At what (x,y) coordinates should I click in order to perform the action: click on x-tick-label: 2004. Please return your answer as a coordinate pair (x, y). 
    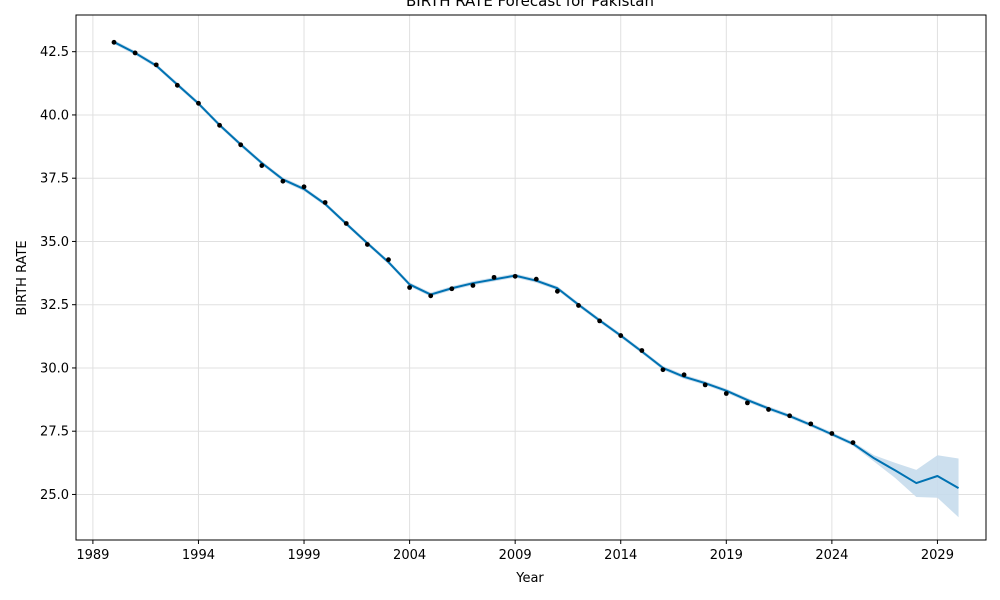
    Looking at the image, I should click on (409, 555).